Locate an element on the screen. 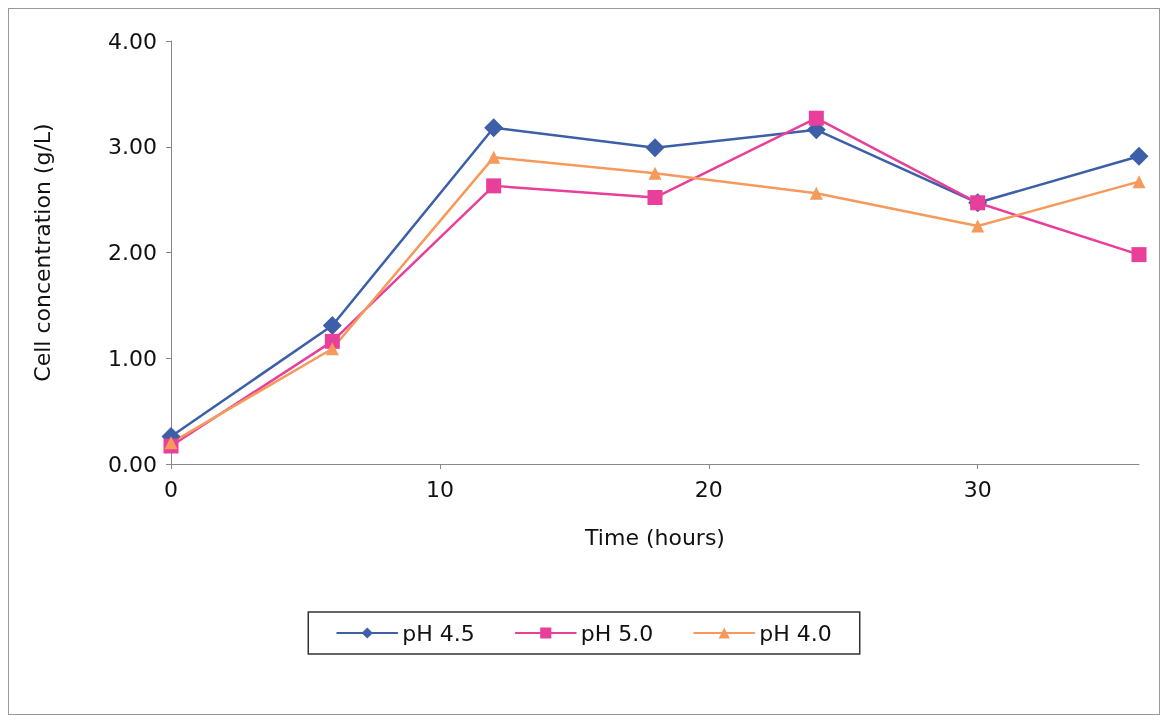 Image resolution: width=1168 pixels, height=723 pixels. y-tick-label: 3.00 is located at coordinates (132, 147).